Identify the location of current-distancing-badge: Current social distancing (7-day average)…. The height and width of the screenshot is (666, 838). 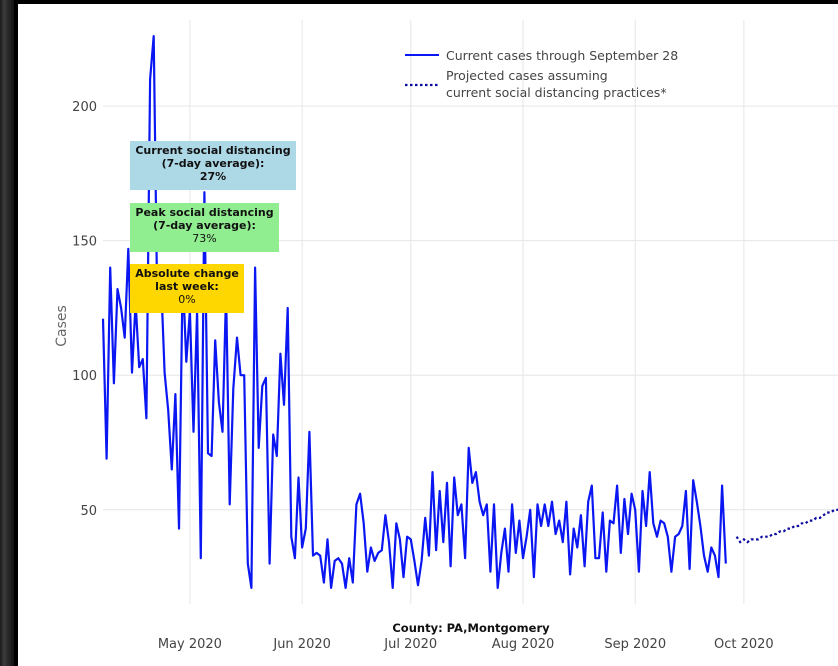
(213, 165).